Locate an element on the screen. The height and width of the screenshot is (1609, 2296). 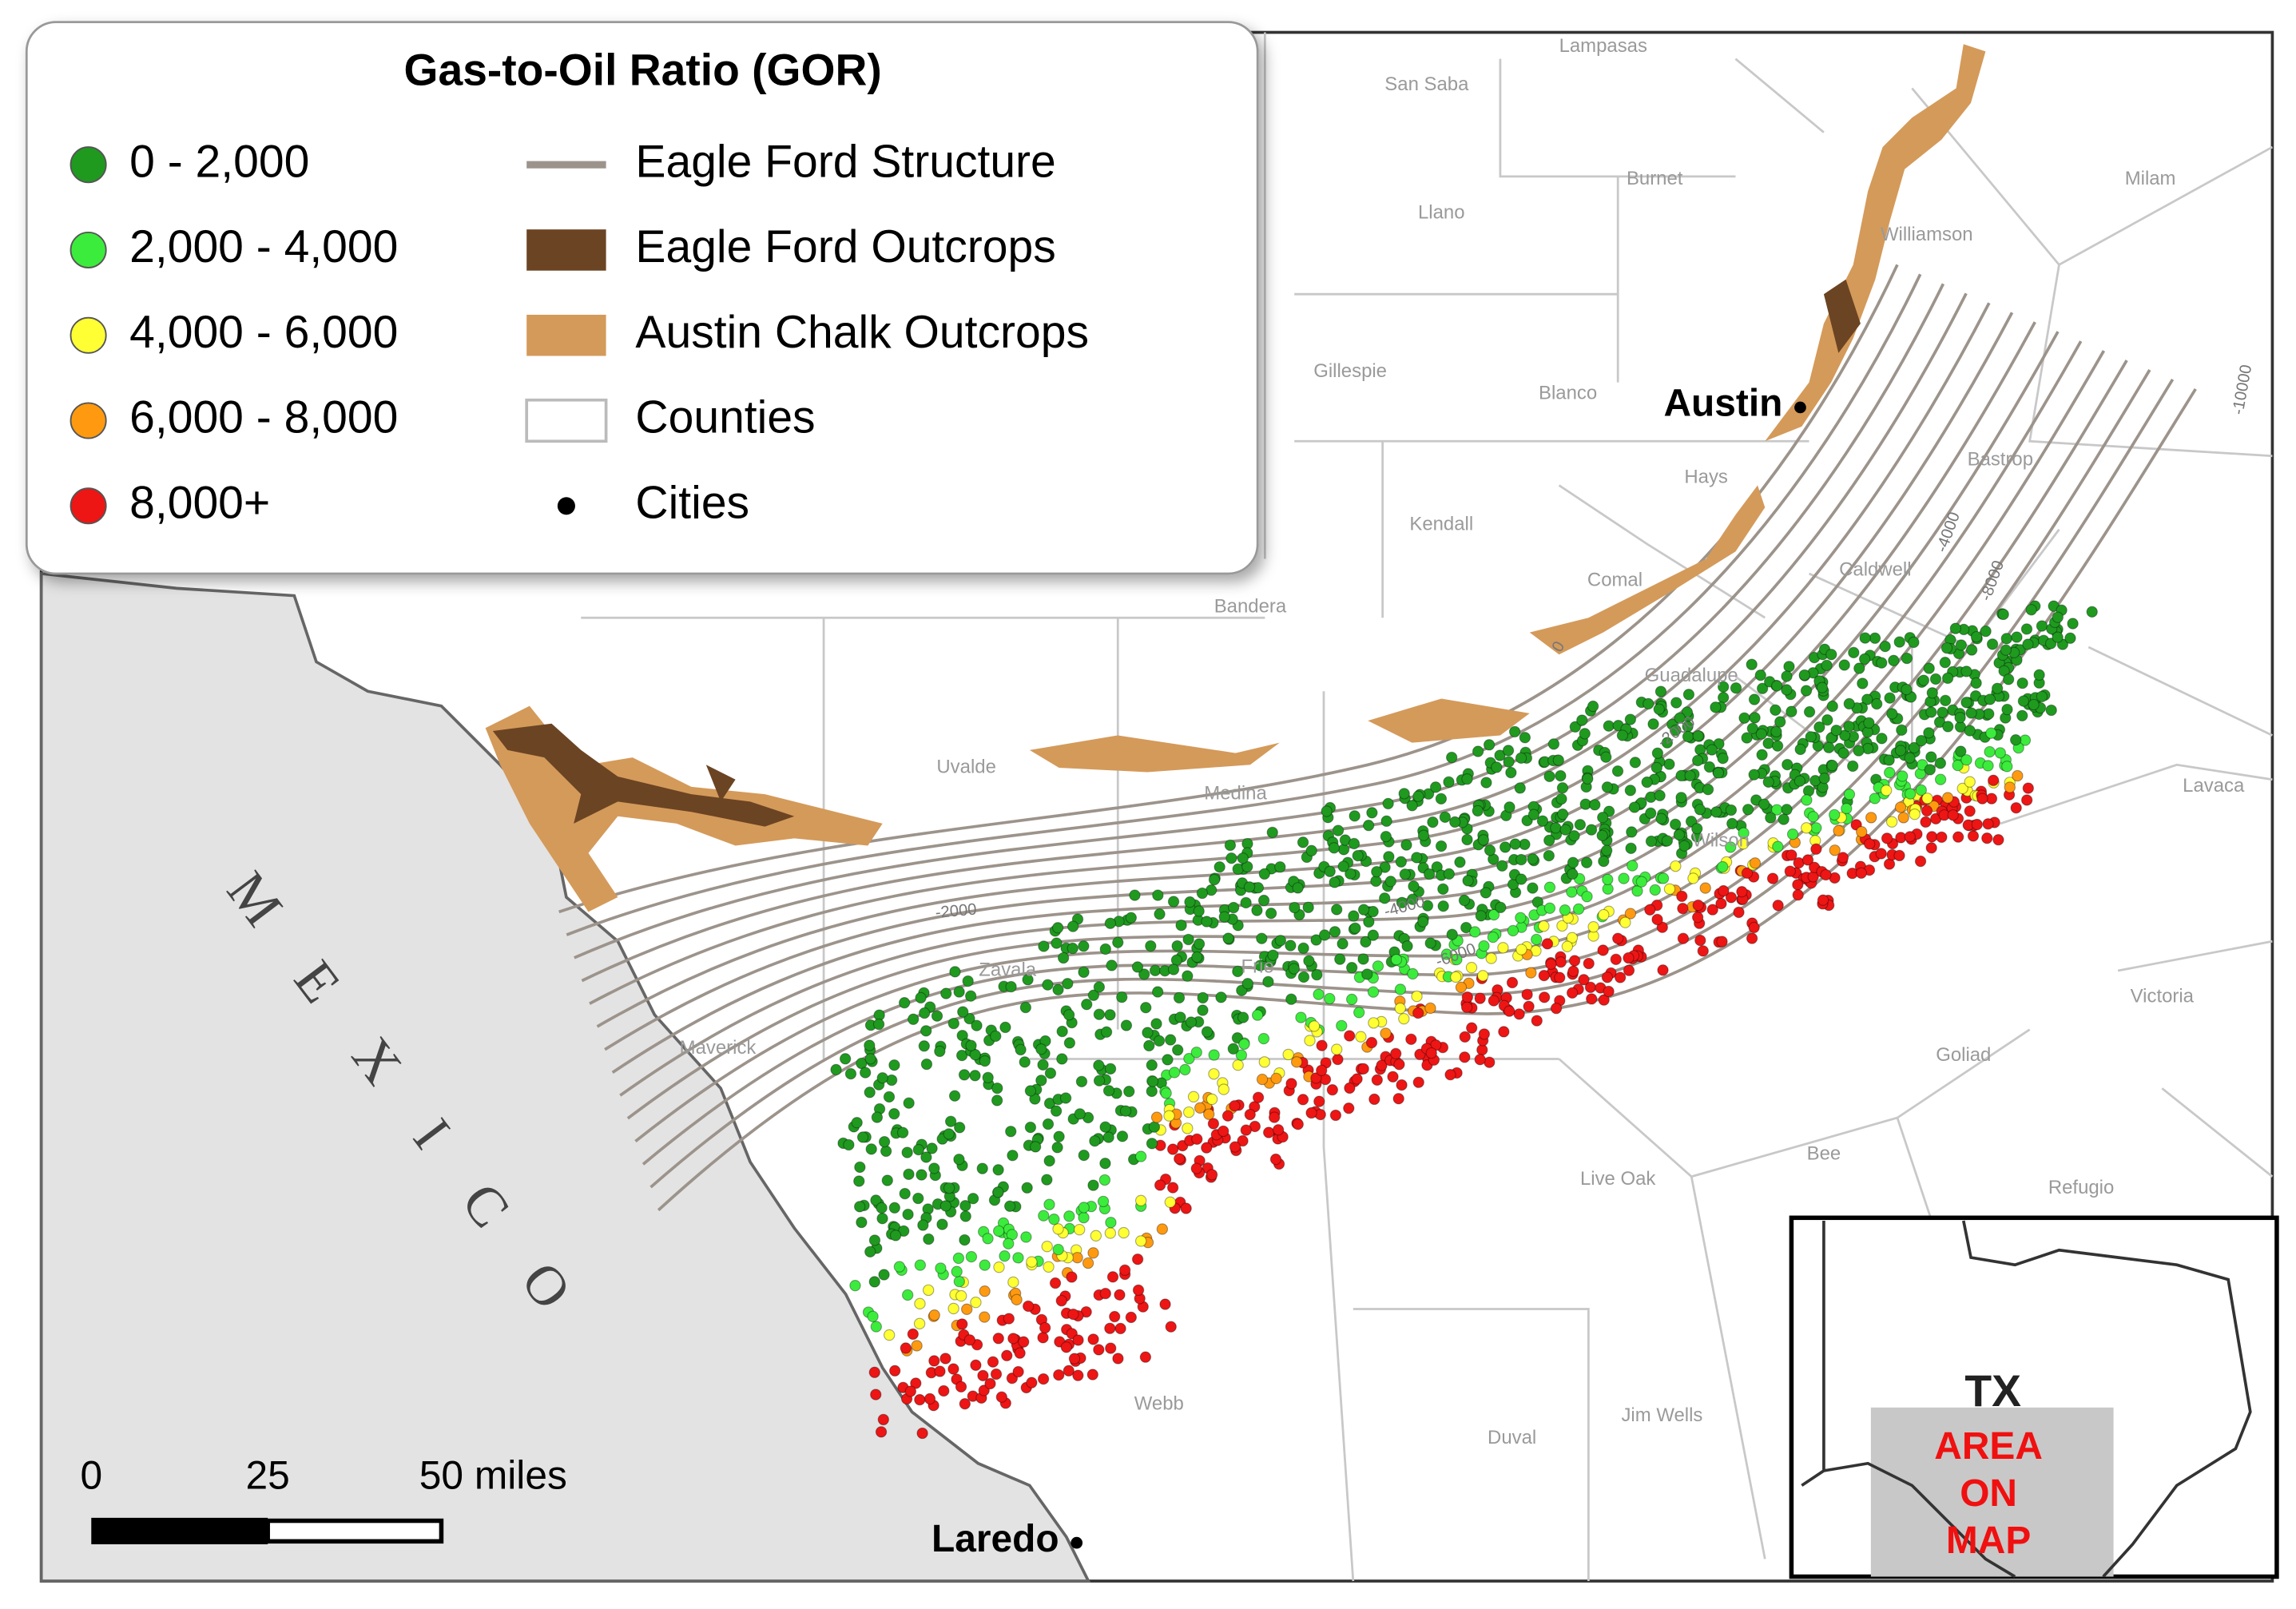
county-label: Maverick is located at coordinates (718, 1048).